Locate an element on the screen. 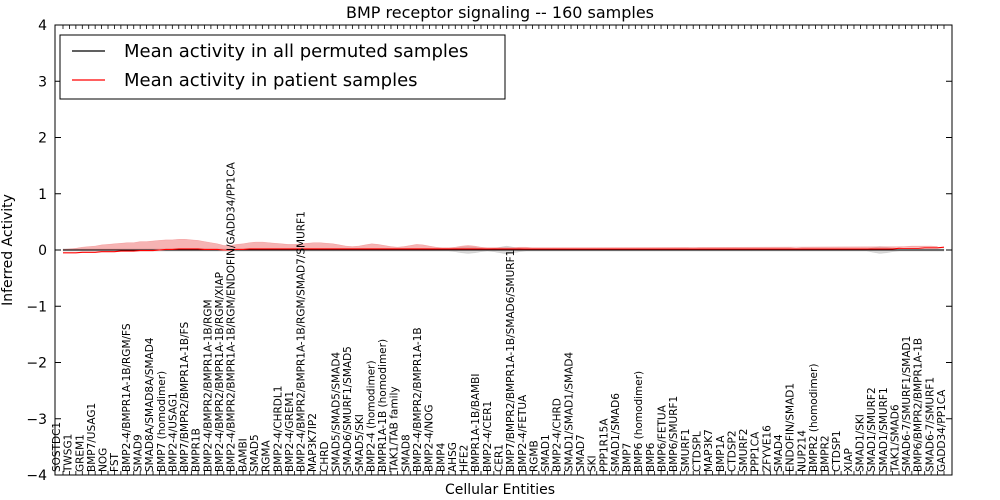 Image resolution: width=1000 pixels, height=500 pixels. category-label: BMP6 is located at coordinates (651, 457).